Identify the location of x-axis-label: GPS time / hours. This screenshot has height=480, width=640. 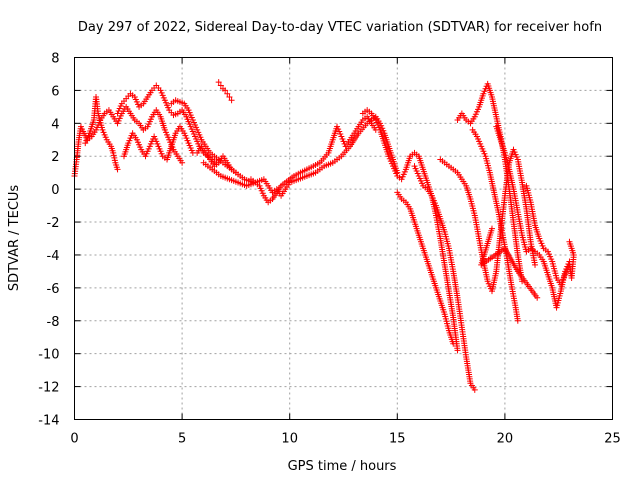
(342, 466).